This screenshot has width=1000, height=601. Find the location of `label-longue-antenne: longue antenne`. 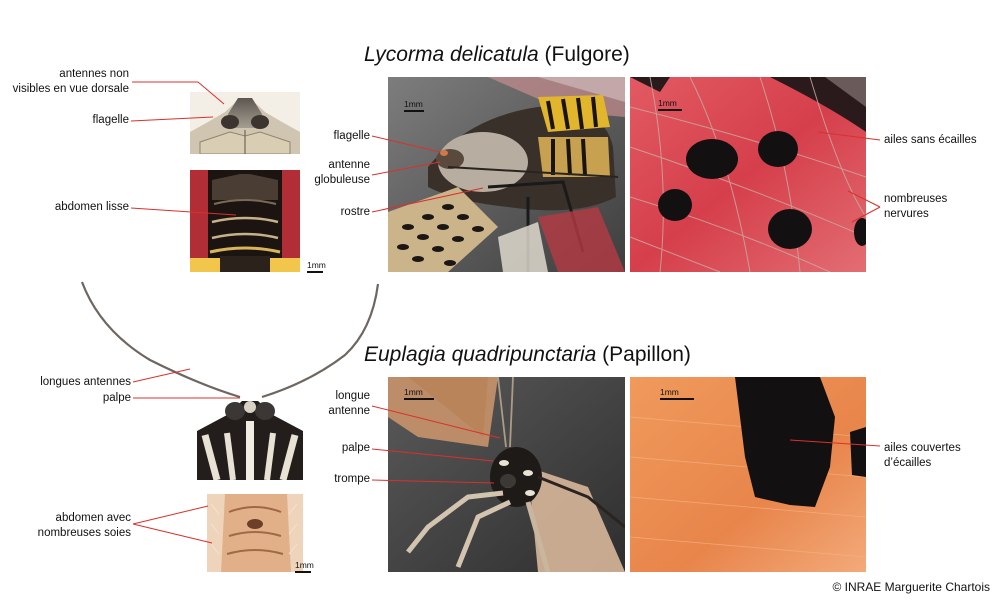

label-longue-antenne: longue antenne is located at coordinates (349, 403).